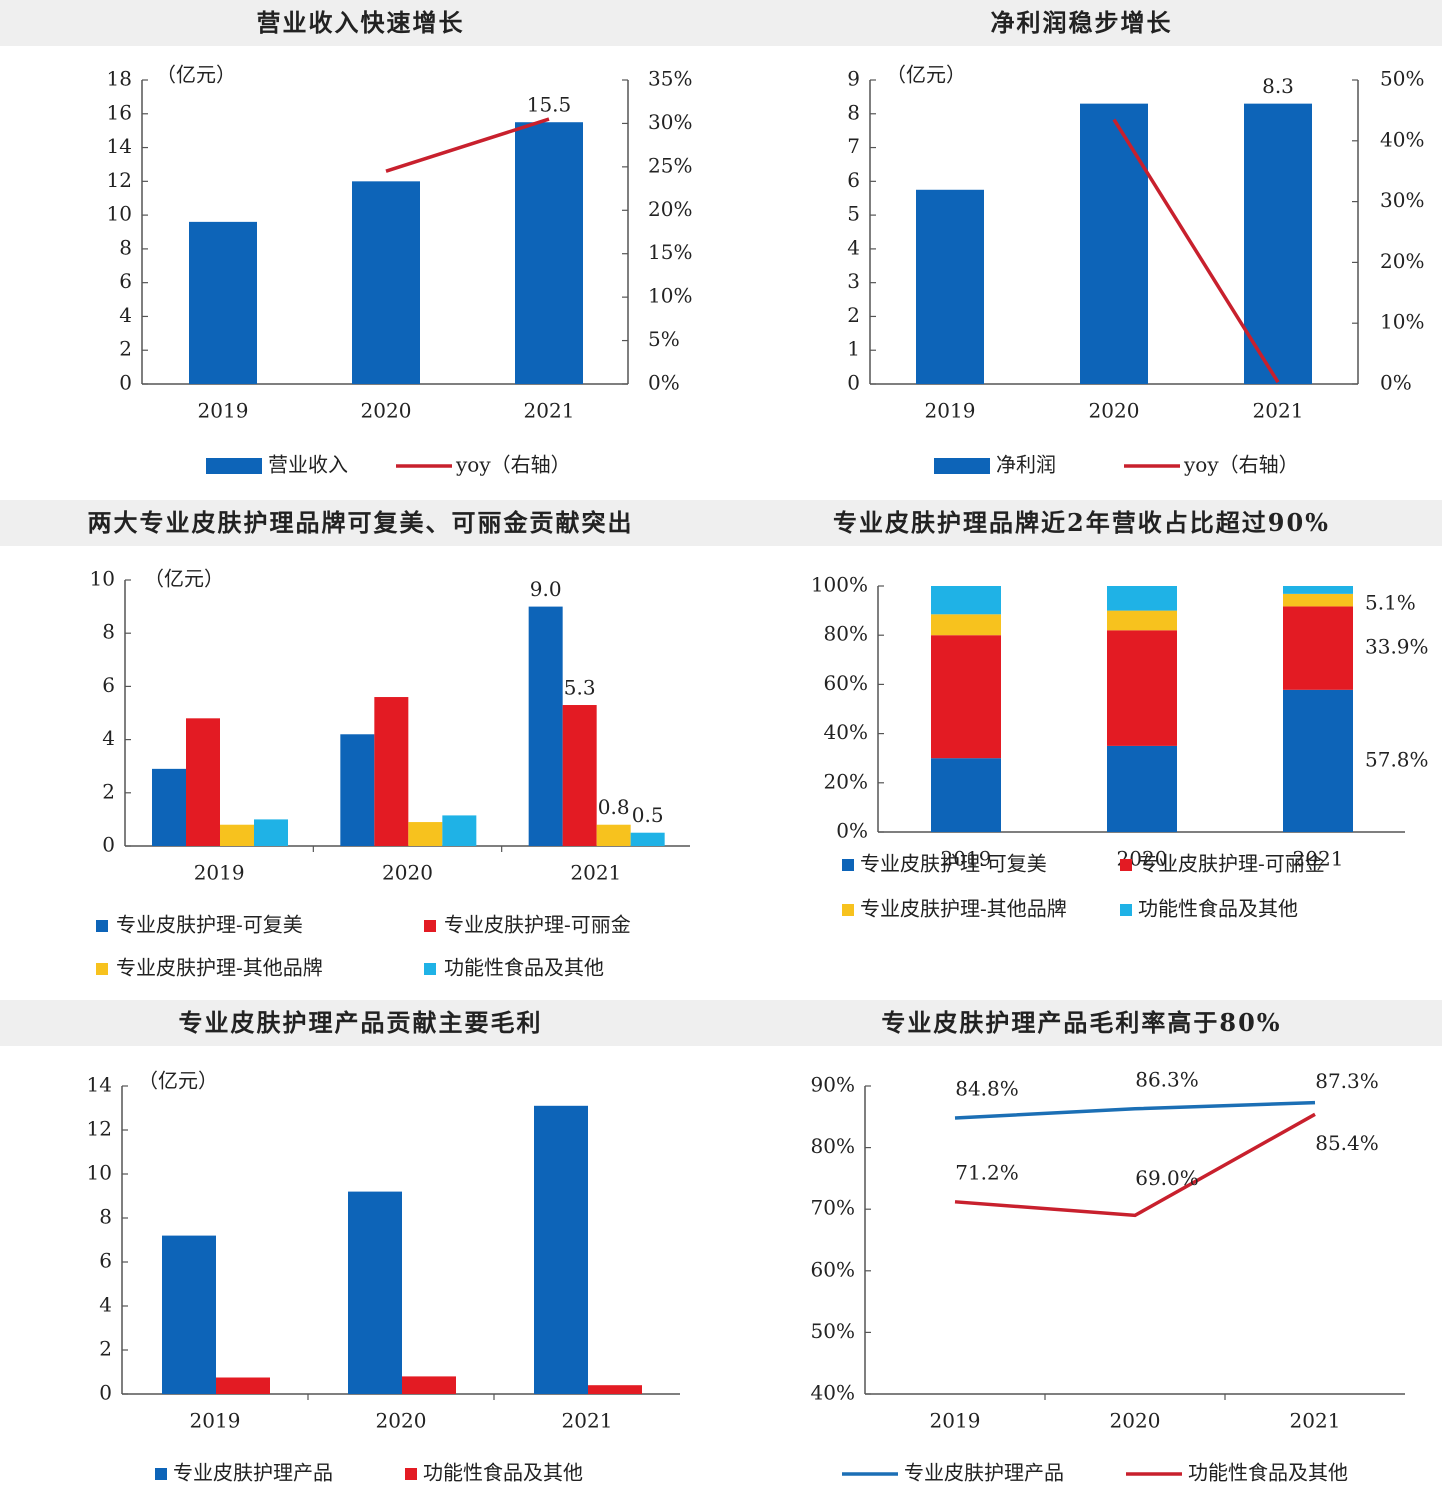 The image size is (1442, 1501). I want to click on y-tick-label: 7, so click(853, 146).